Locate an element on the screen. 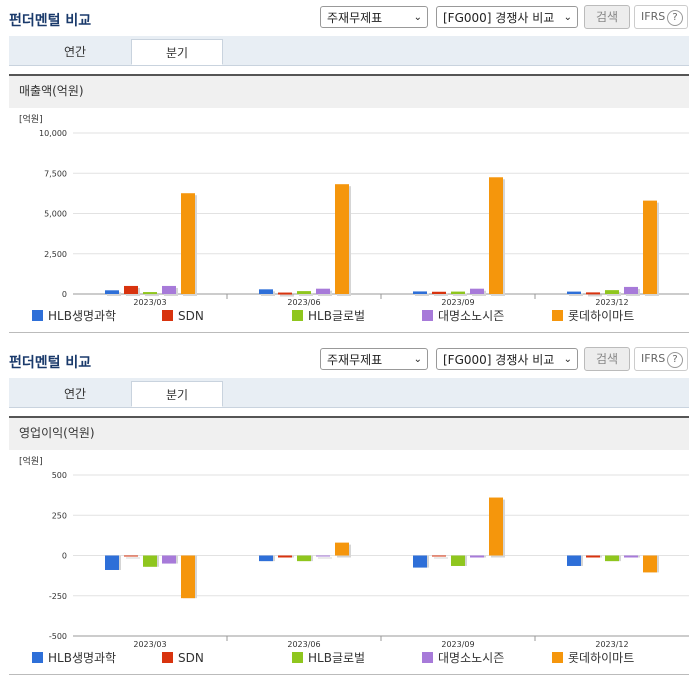 The height and width of the screenshot is (684, 696). chart-unit-label: [억원] is located at coordinates (31, 461).